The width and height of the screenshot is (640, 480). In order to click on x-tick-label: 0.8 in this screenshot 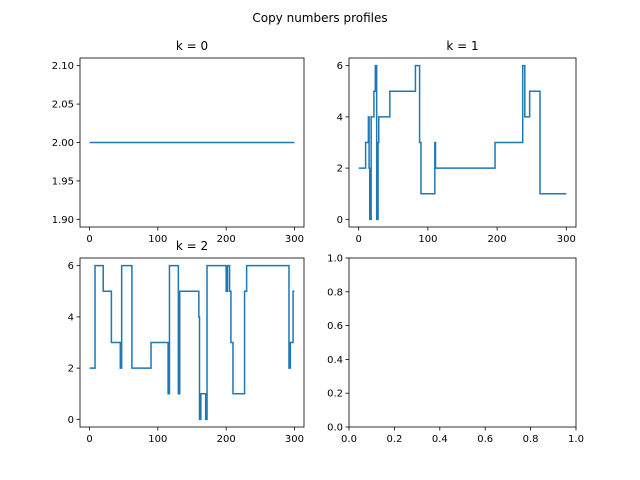, I will do `click(531, 439)`.